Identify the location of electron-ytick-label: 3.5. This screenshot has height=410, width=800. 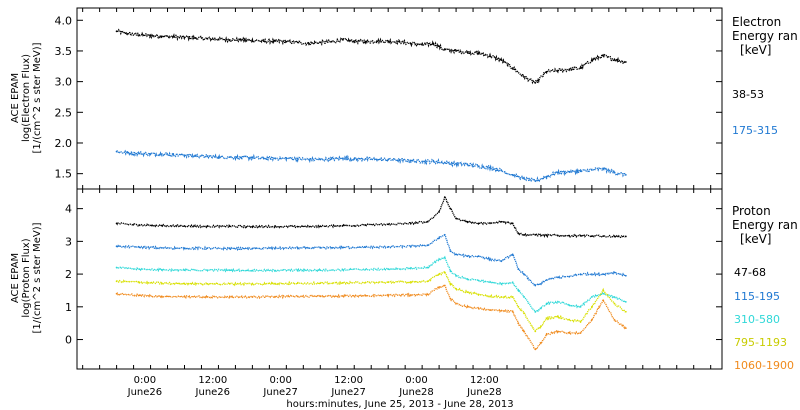
(64, 51).